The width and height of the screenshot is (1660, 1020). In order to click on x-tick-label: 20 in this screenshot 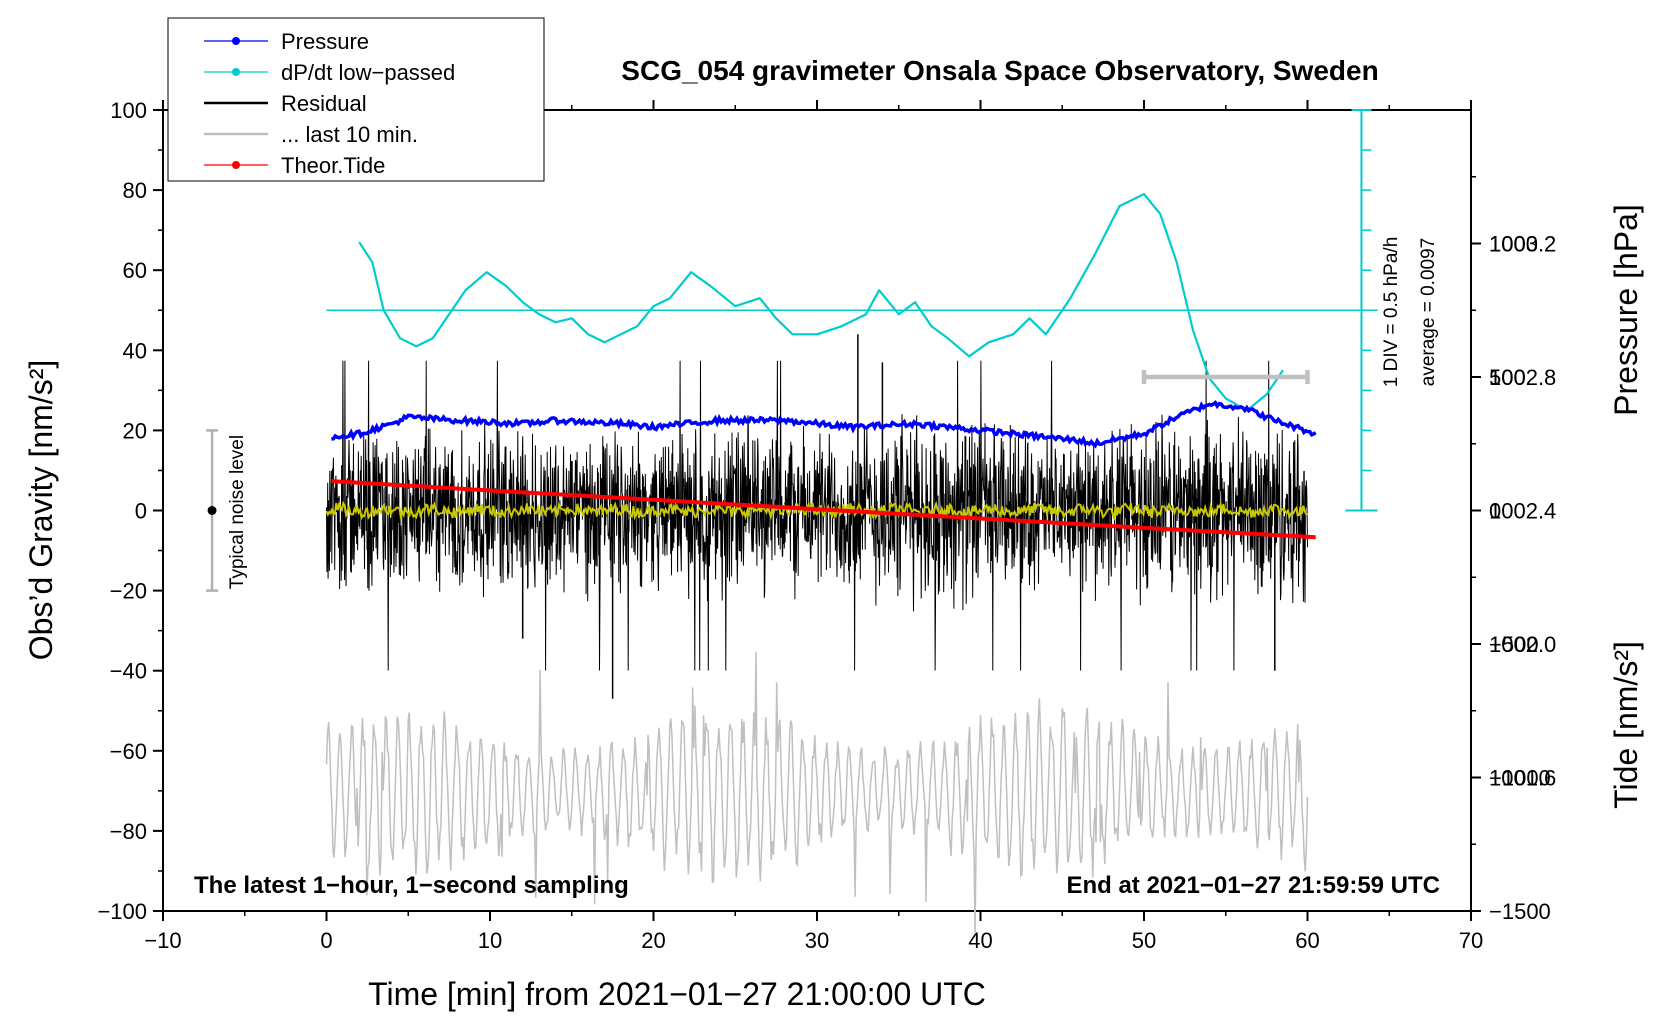, I will do `click(653, 940)`.